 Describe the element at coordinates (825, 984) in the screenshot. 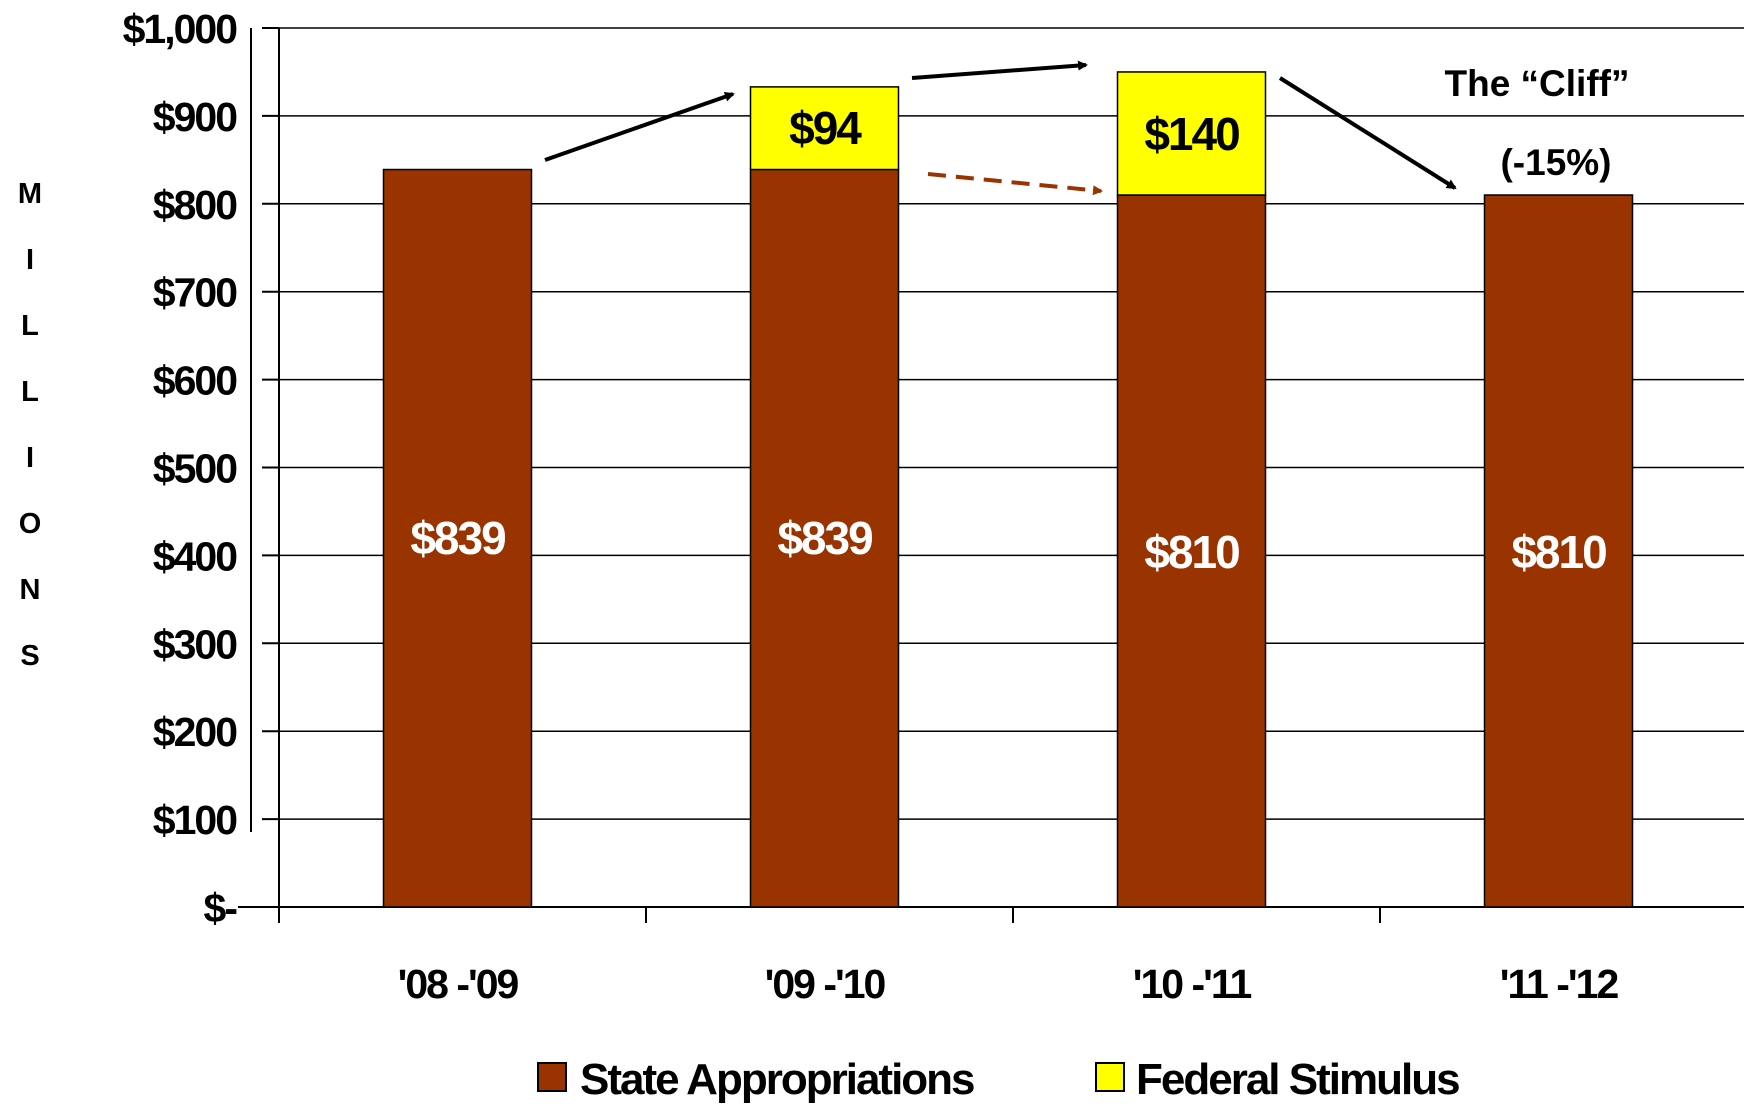

I see `x-tick-label: '09 -'10` at that location.